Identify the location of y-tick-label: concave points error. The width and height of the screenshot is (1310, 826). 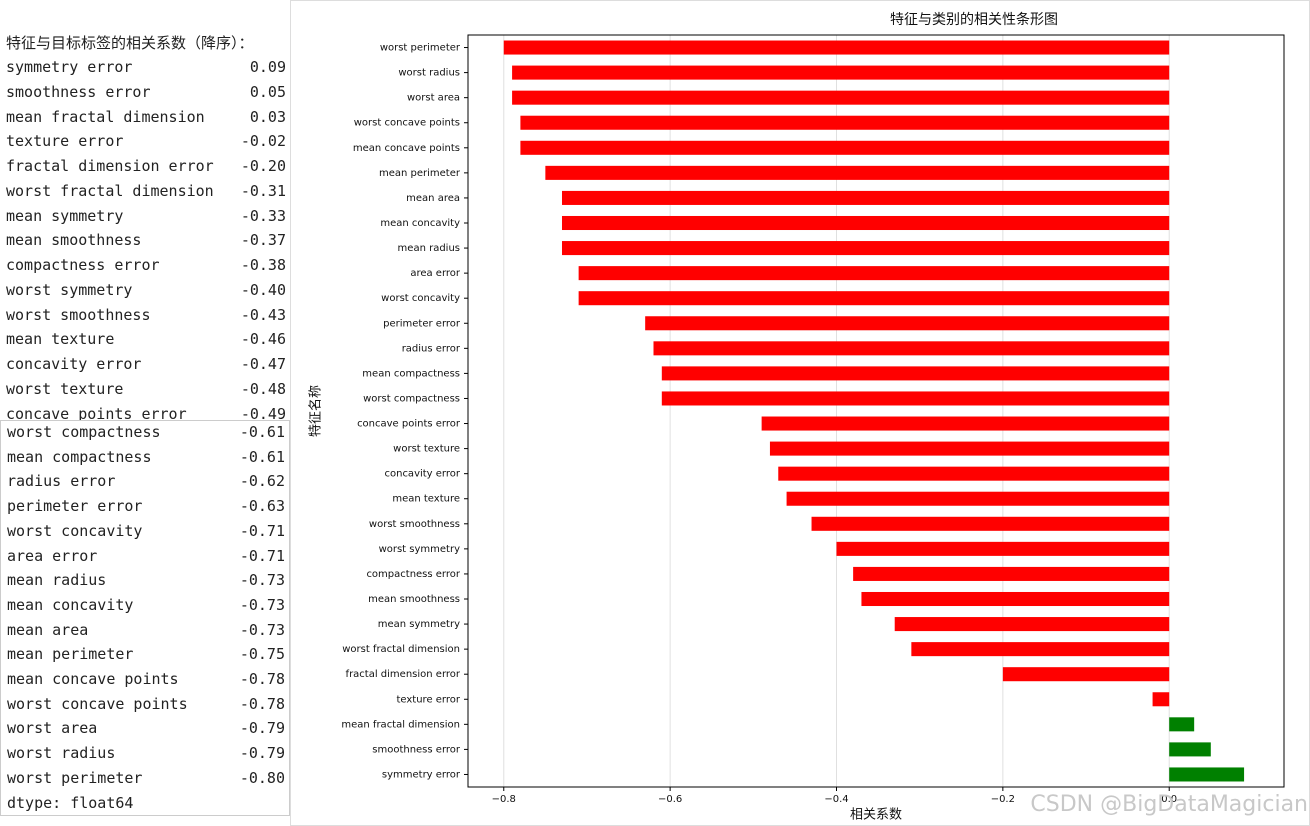
(409, 424).